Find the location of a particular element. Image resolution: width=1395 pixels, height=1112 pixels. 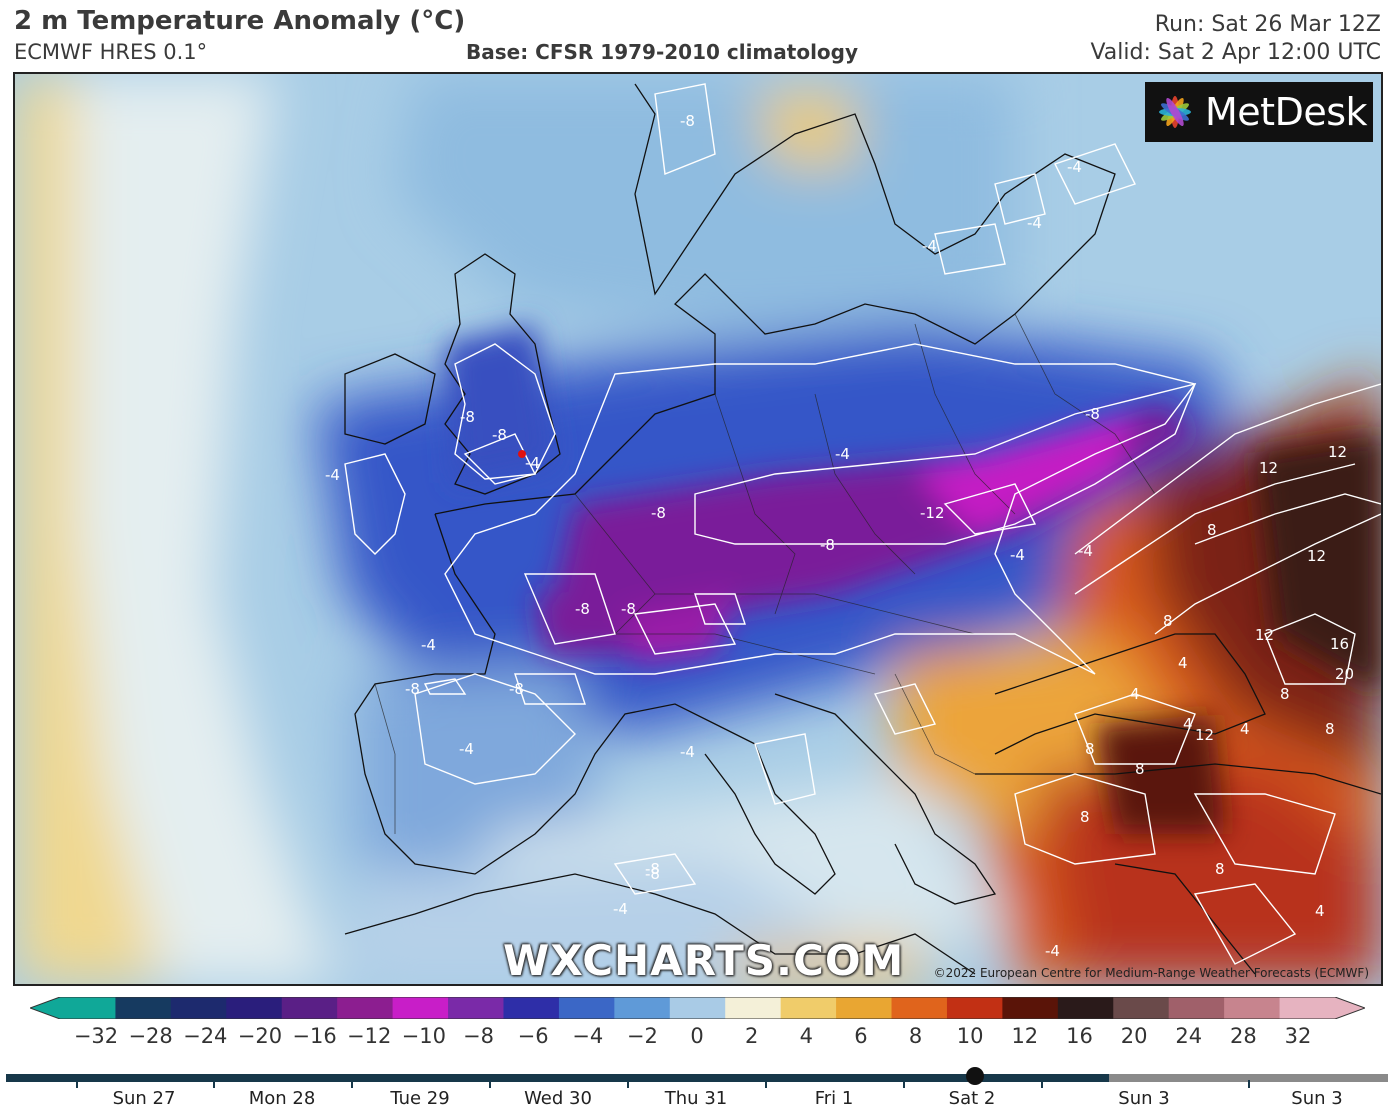

scale-tick-label: −20 is located at coordinates (260, 1036).